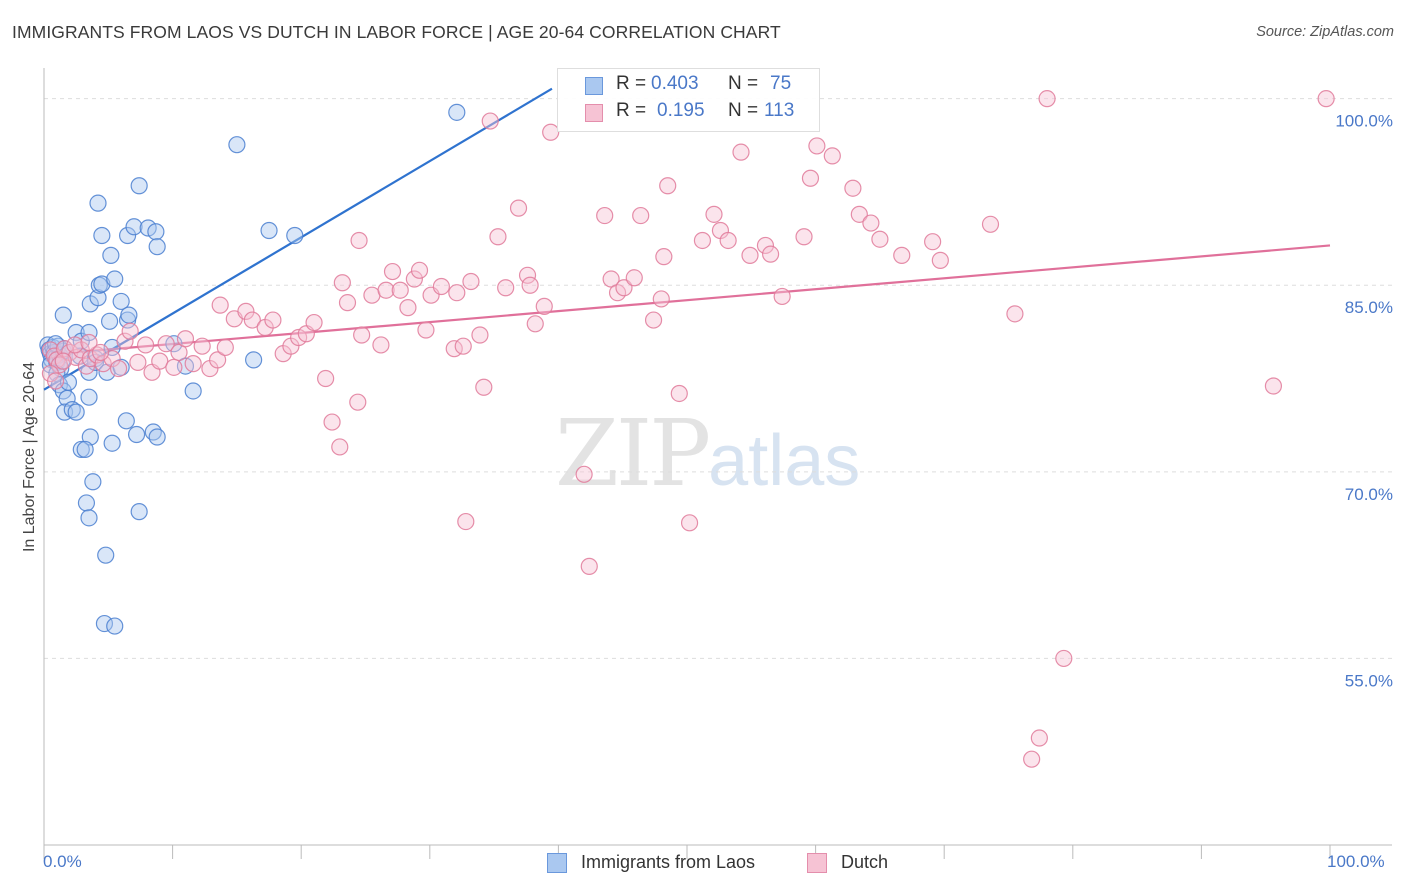 This screenshot has height=892, width=1406. What do you see at coordinates (29, 457) in the screenshot?
I see `y-axis-label: In Labor Force | Age 20-64` at bounding box center [29, 457].